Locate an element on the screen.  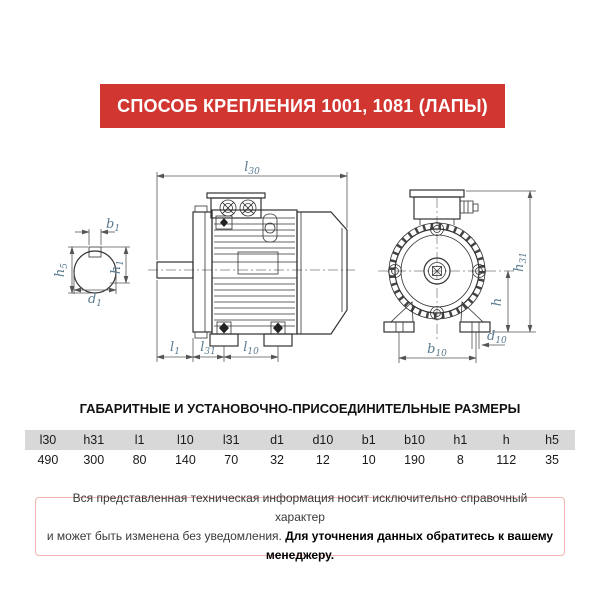
table-value-cell: 490 is located at coordinates (48, 460).